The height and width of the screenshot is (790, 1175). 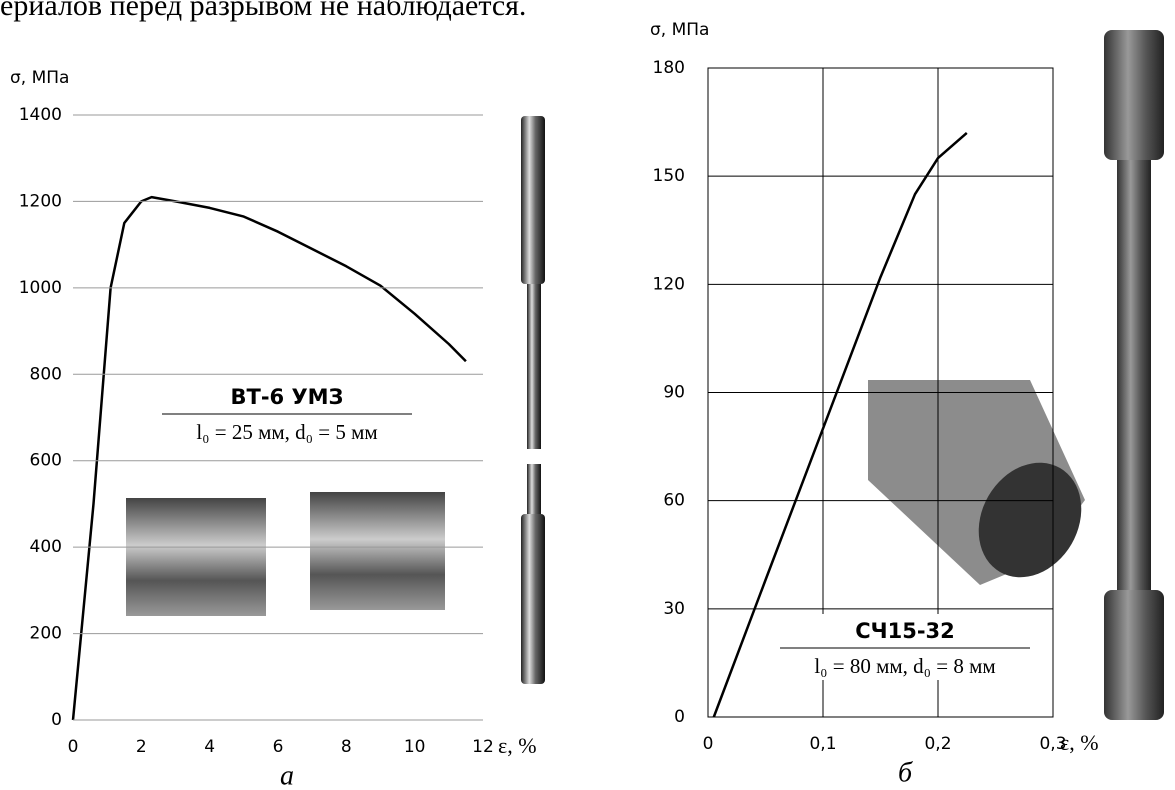 I want to click on x-tick-label: 10, so click(x=415, y=747).